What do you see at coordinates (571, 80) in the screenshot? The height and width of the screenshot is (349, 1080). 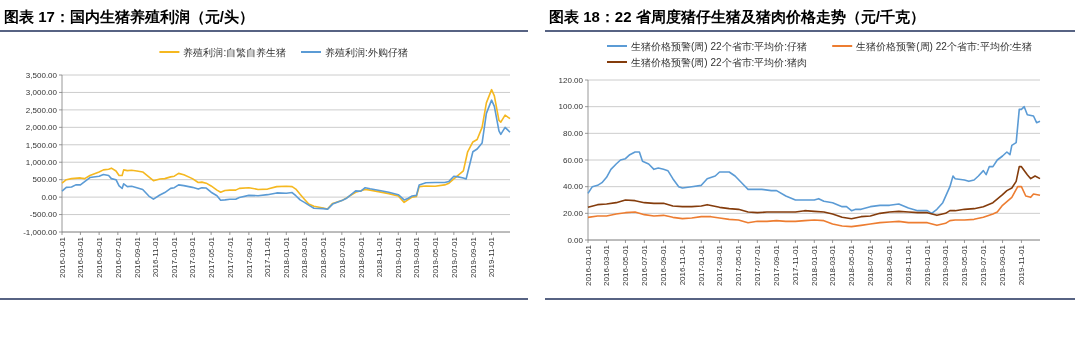 I see `y-tick-label: 120.00` at bounding box center [571, 80].